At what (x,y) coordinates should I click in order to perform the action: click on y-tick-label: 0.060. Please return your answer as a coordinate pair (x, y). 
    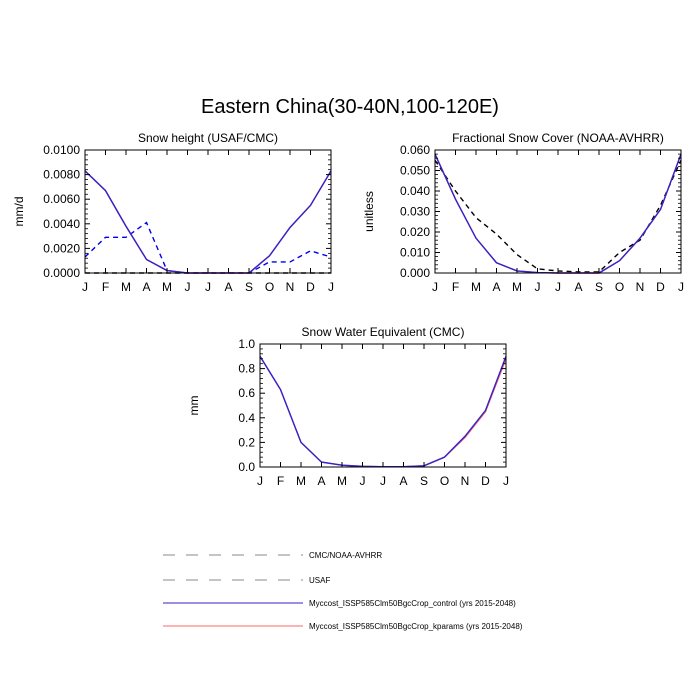
    Looking at the image, I should click on (415, 150).